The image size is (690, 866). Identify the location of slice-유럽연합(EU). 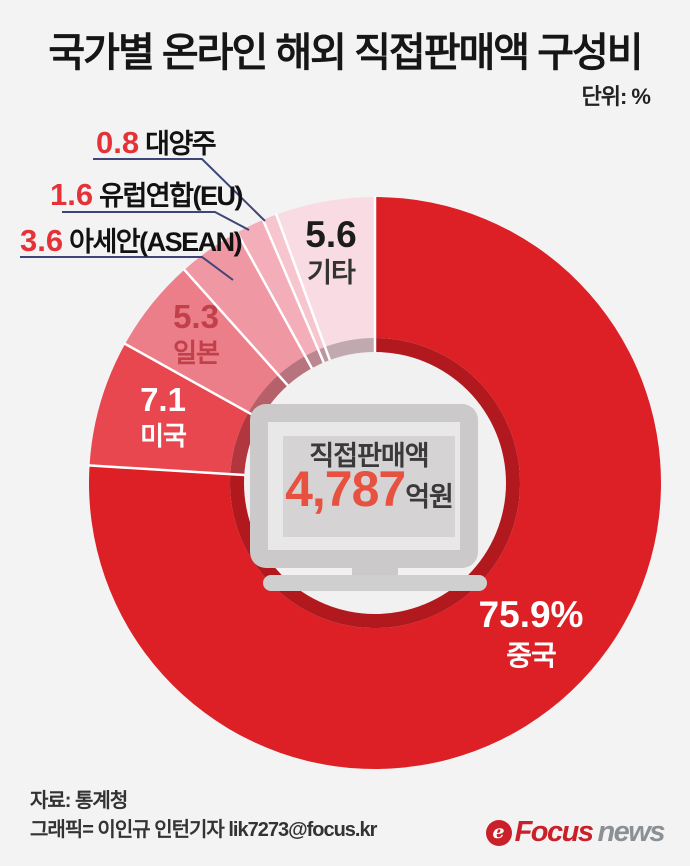
(278, 287).